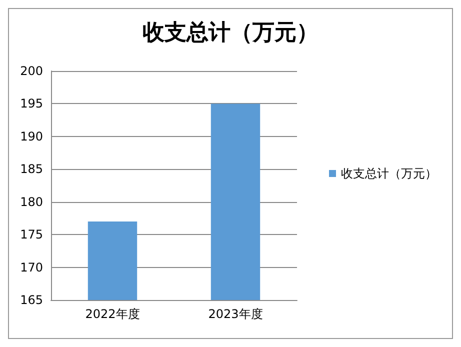 This screenshot has height=347, width=461. Describe the element at coordinates (31, 267) in the screenshot. I see `y-tick-label: 170` at that location.